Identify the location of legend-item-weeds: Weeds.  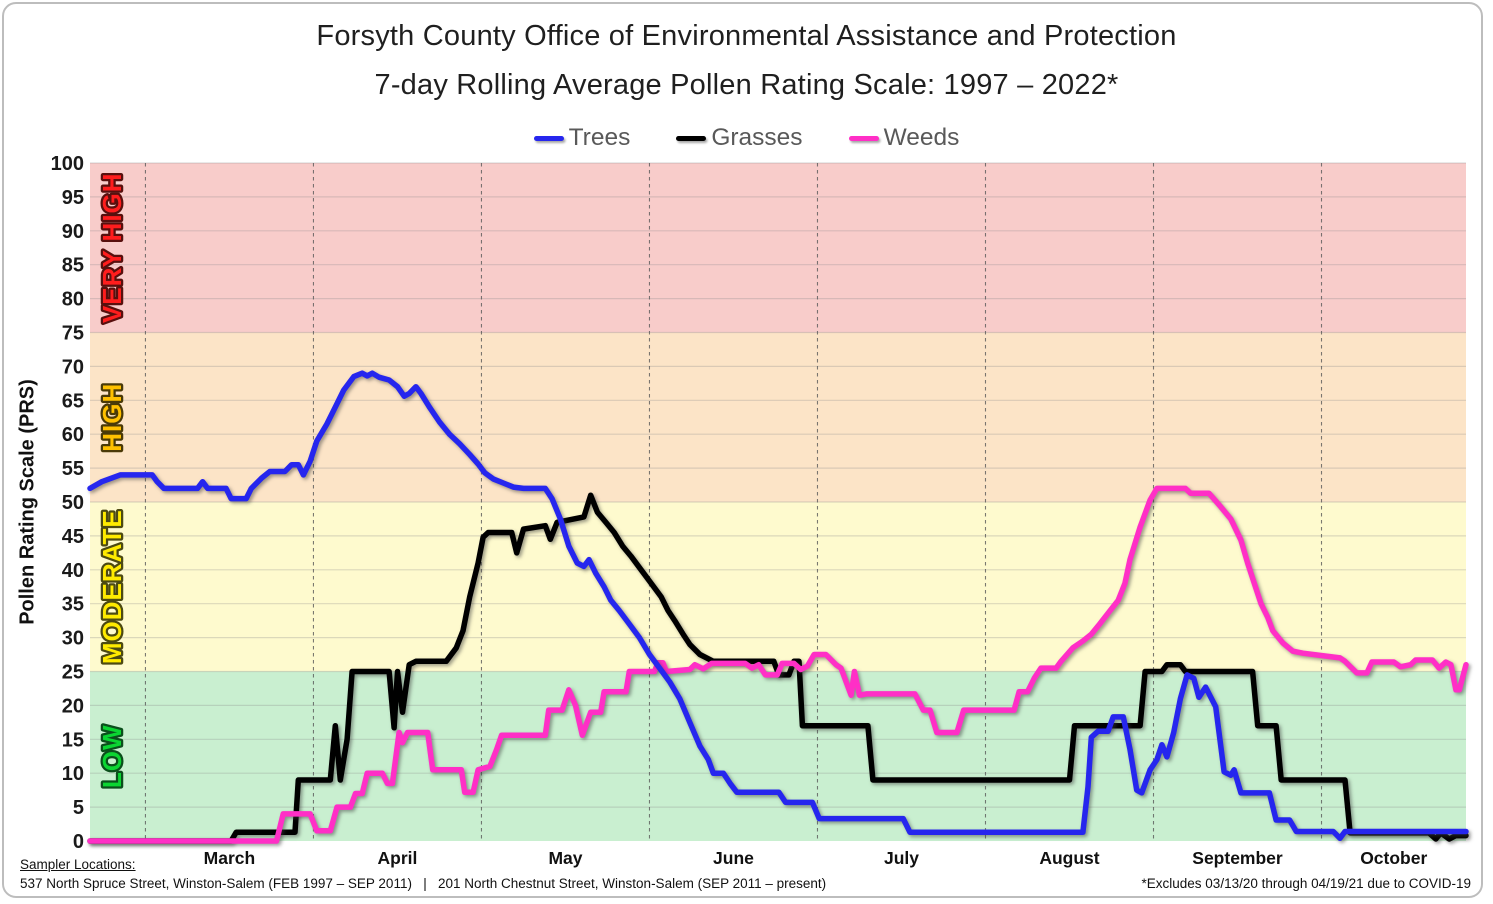
(904, 138).